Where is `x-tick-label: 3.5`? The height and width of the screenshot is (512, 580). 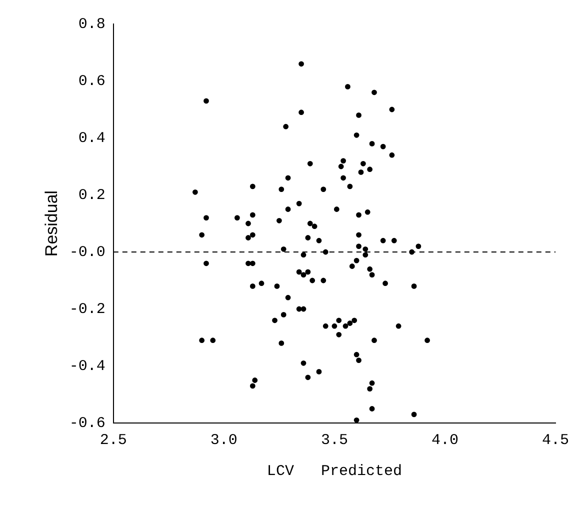 x-tick-label: 3.5 is located at coordinates (334, 440).